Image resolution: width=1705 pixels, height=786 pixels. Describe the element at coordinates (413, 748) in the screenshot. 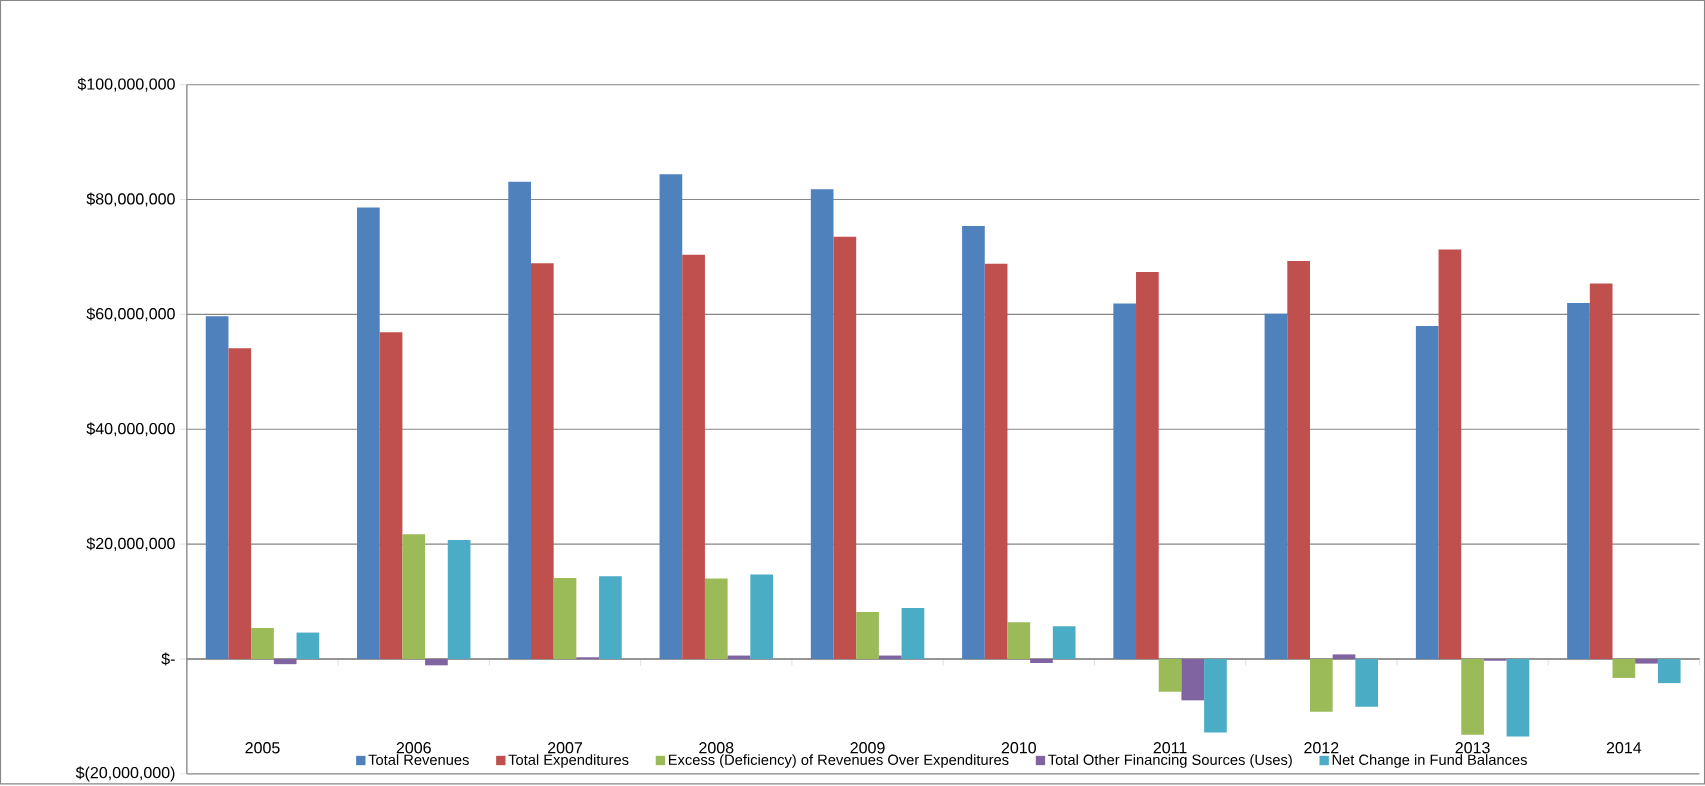

I see `x-tick-label: 2006` at that location.